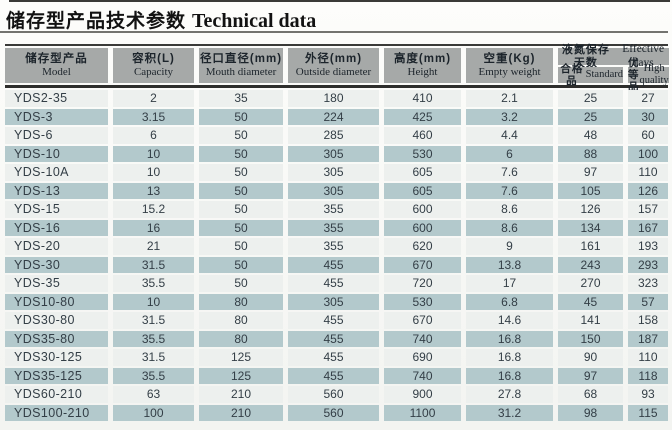  I want to click on value-cell: 14.6, so click(509, 320).